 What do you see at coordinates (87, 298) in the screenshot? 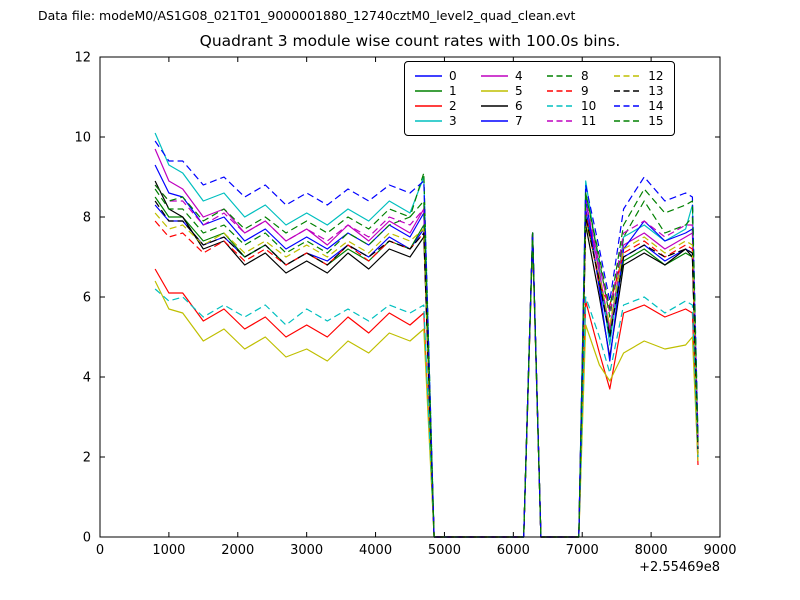
I see `y-tick-label: 6` at bounding box center [87, 298].